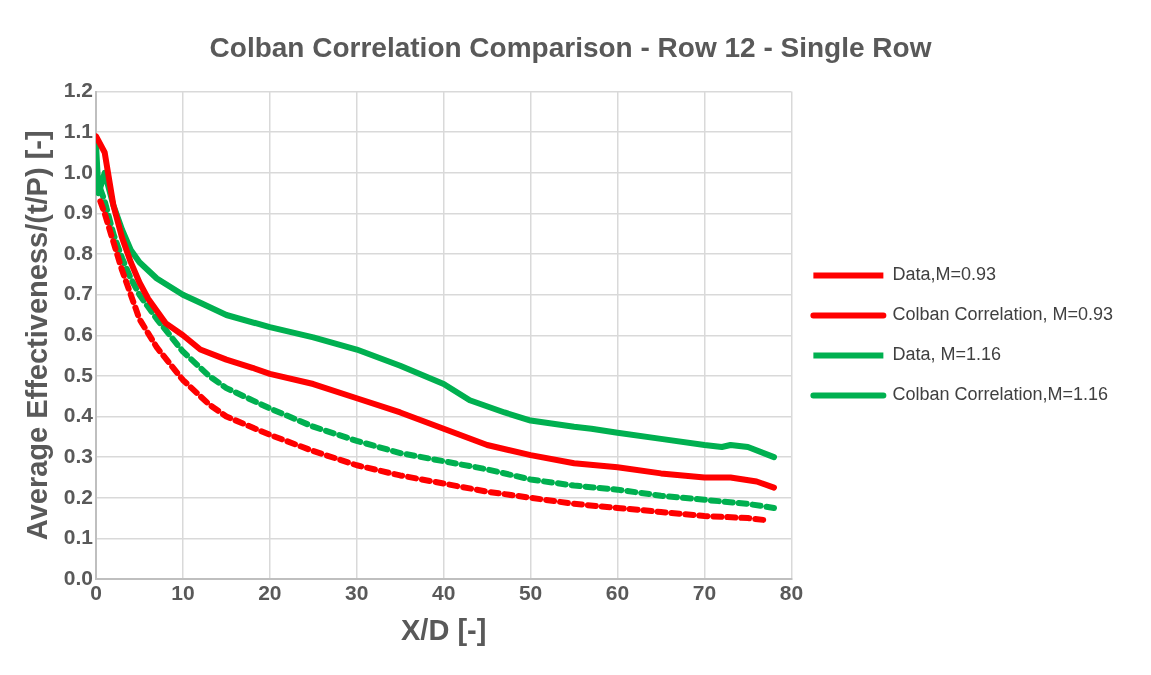 This screenshot has width=1151, height=675. What do you see at coordinates (704, 593) in the screenshot?
I see `x-tick-label: 70` at bounding box center [704, 593].